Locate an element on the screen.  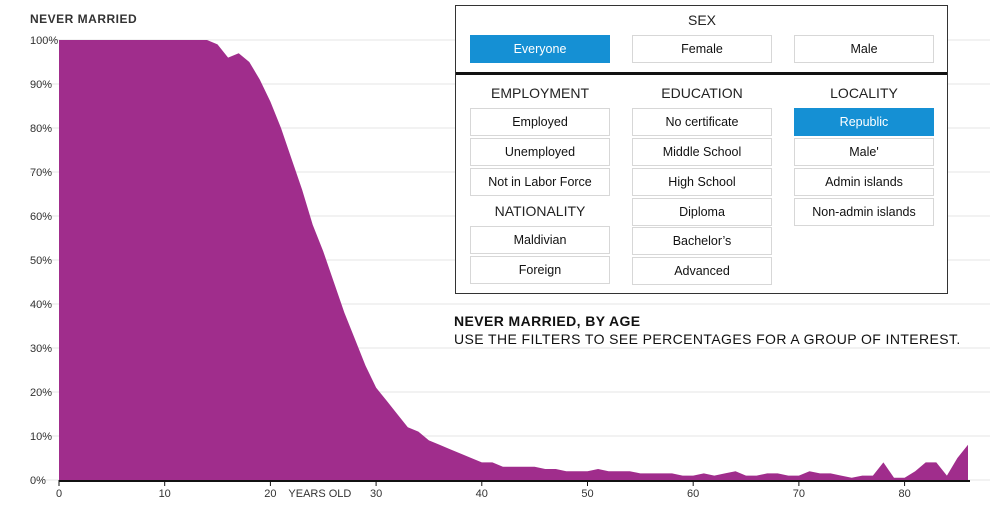
employment-heading: EMPLOYMENT is located at coordinates (539, 93).